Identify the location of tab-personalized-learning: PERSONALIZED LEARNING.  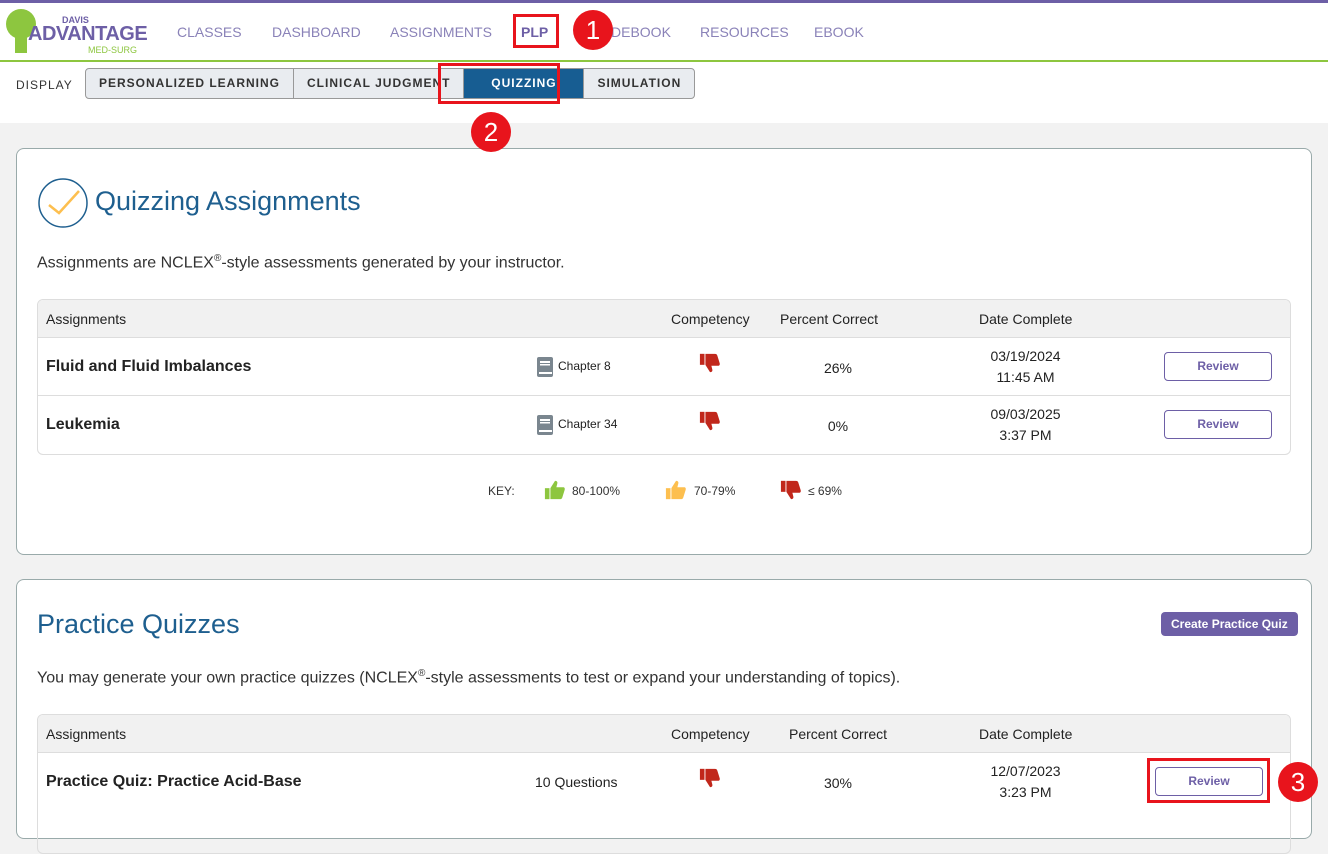
(190, 83).